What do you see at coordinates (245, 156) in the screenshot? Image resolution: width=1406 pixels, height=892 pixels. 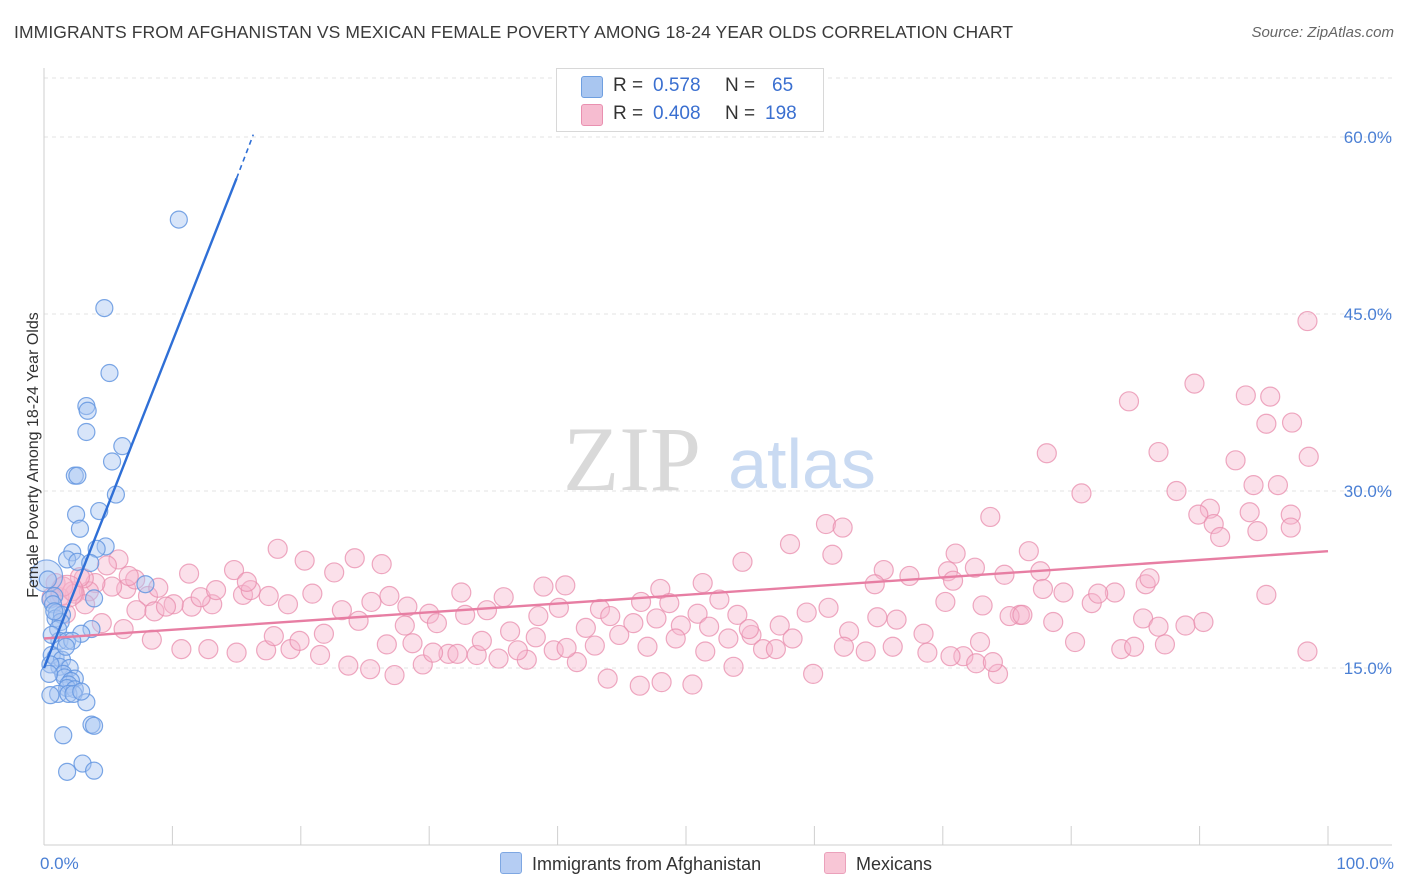 I see `afghanistan-trend-extension` at bounding box center [245, 156].